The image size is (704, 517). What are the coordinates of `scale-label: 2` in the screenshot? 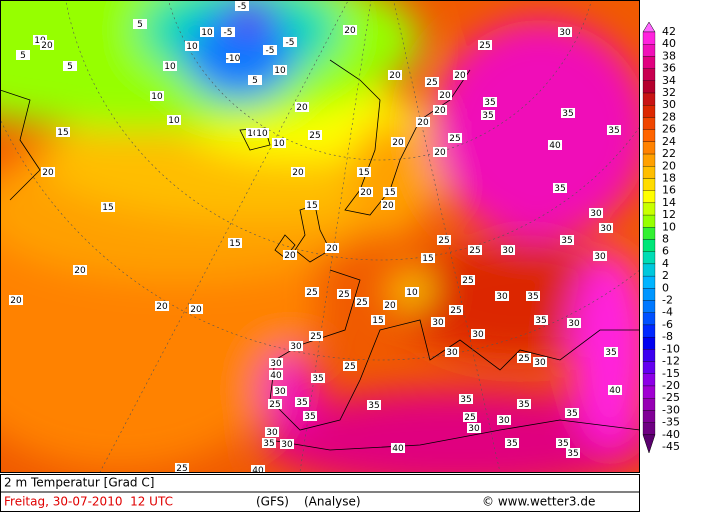 It's located at (665, 275).